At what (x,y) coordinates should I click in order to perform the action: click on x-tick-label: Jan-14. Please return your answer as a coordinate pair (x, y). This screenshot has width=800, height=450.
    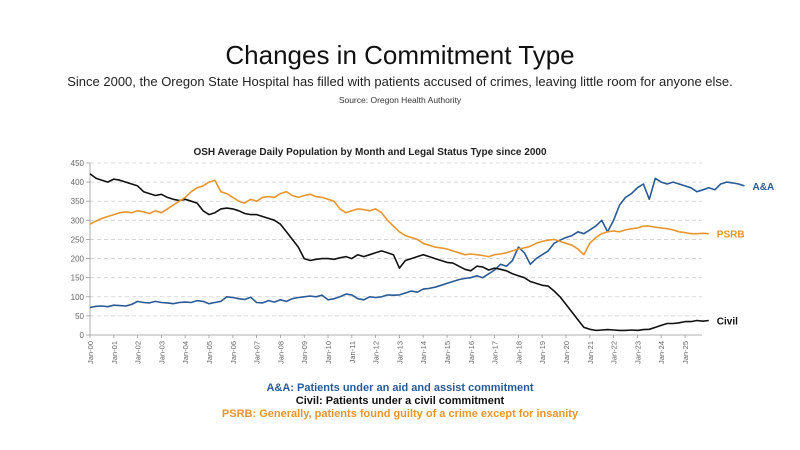
    Looking at the image, I should click on (423, 352).